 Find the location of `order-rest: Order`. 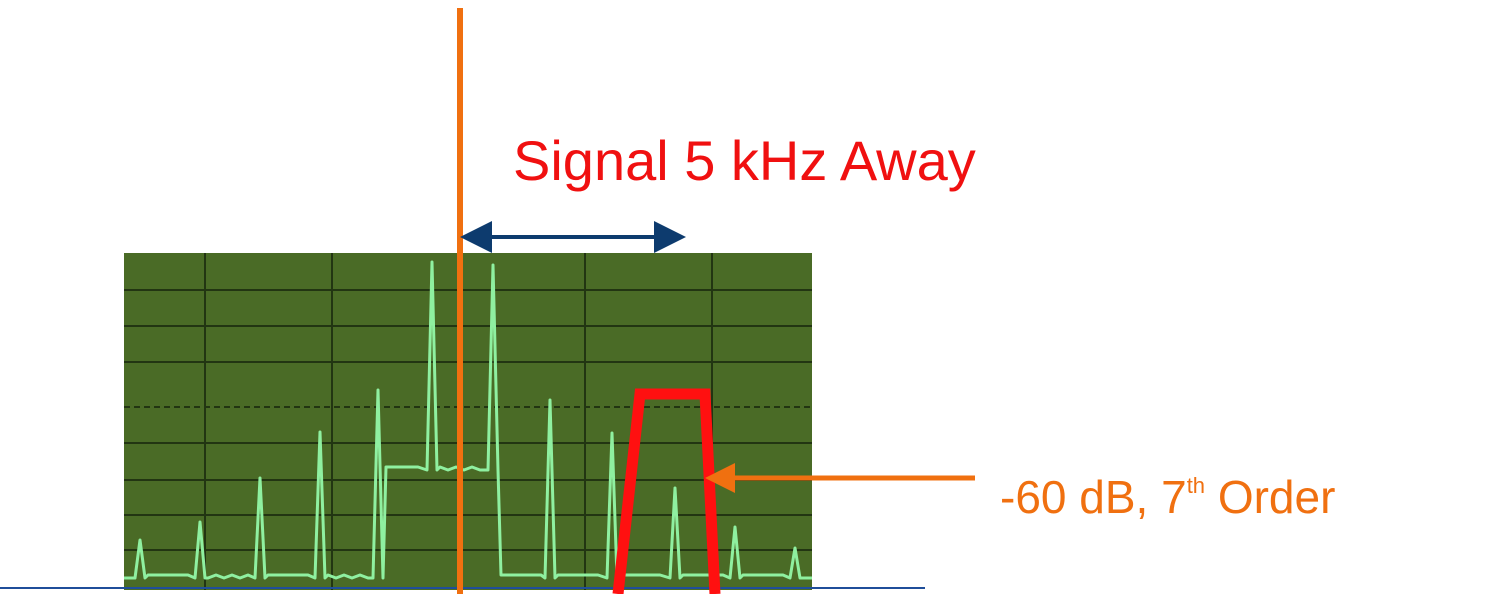

order-rest: Order is located at coordinates (1276, 497).